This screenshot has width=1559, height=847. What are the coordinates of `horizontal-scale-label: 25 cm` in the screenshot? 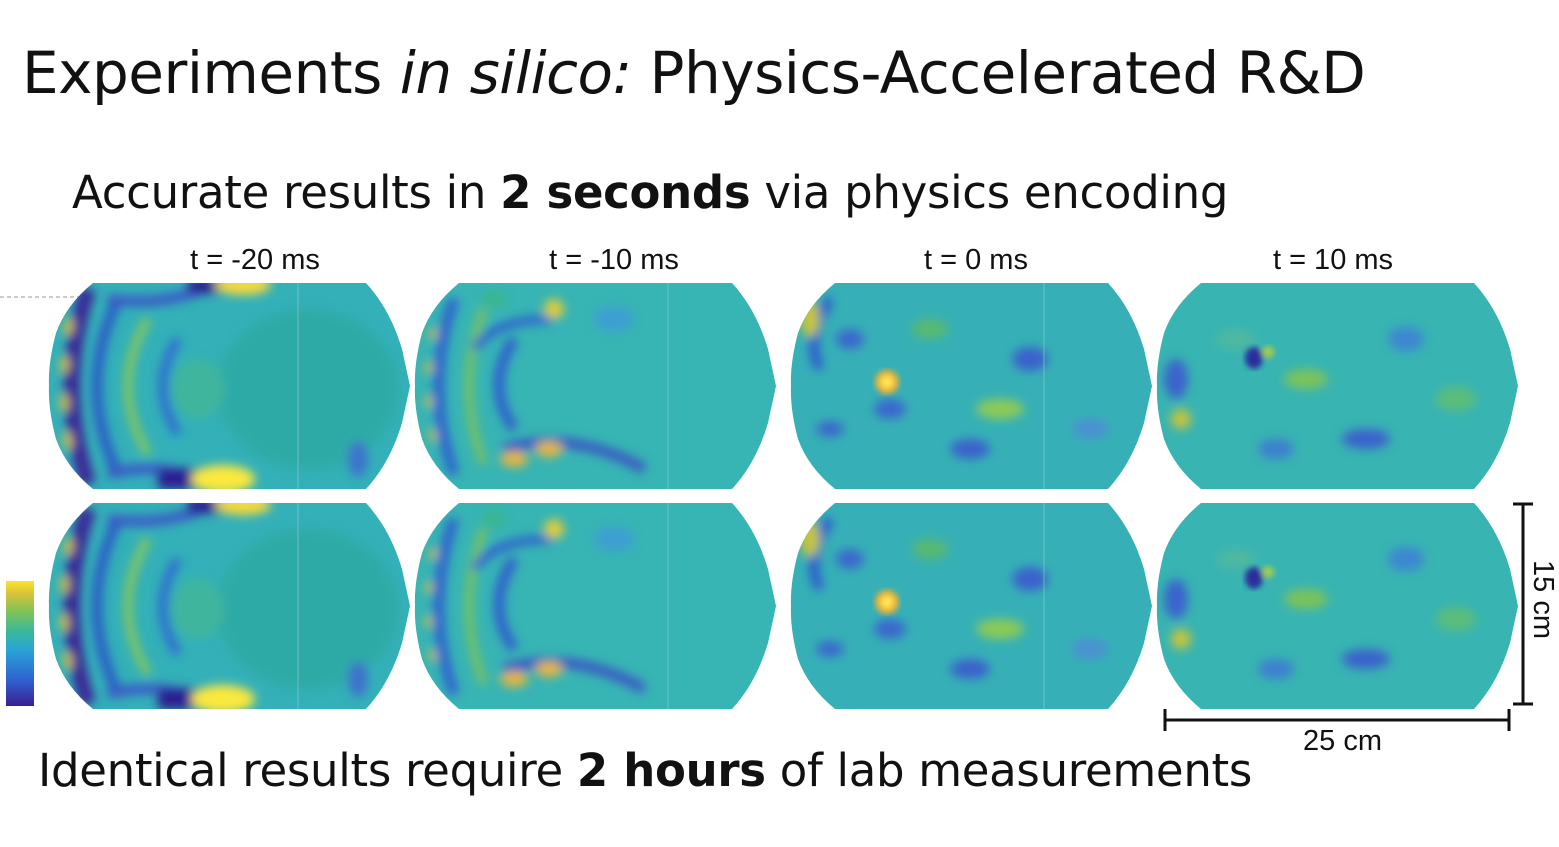 It's located at (1342, 741).